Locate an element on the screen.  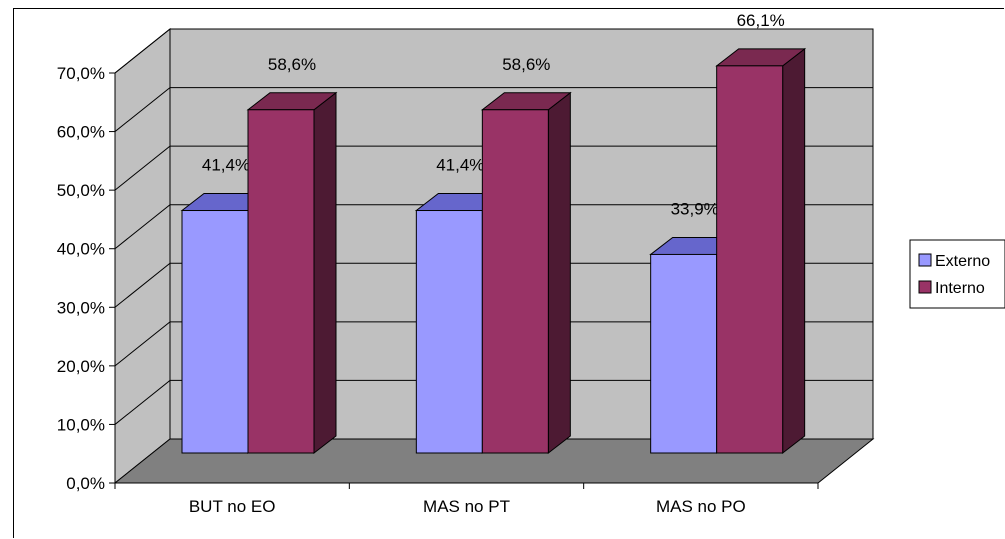
y-tick-label: 0,0% is located at coordinates (85, 483).